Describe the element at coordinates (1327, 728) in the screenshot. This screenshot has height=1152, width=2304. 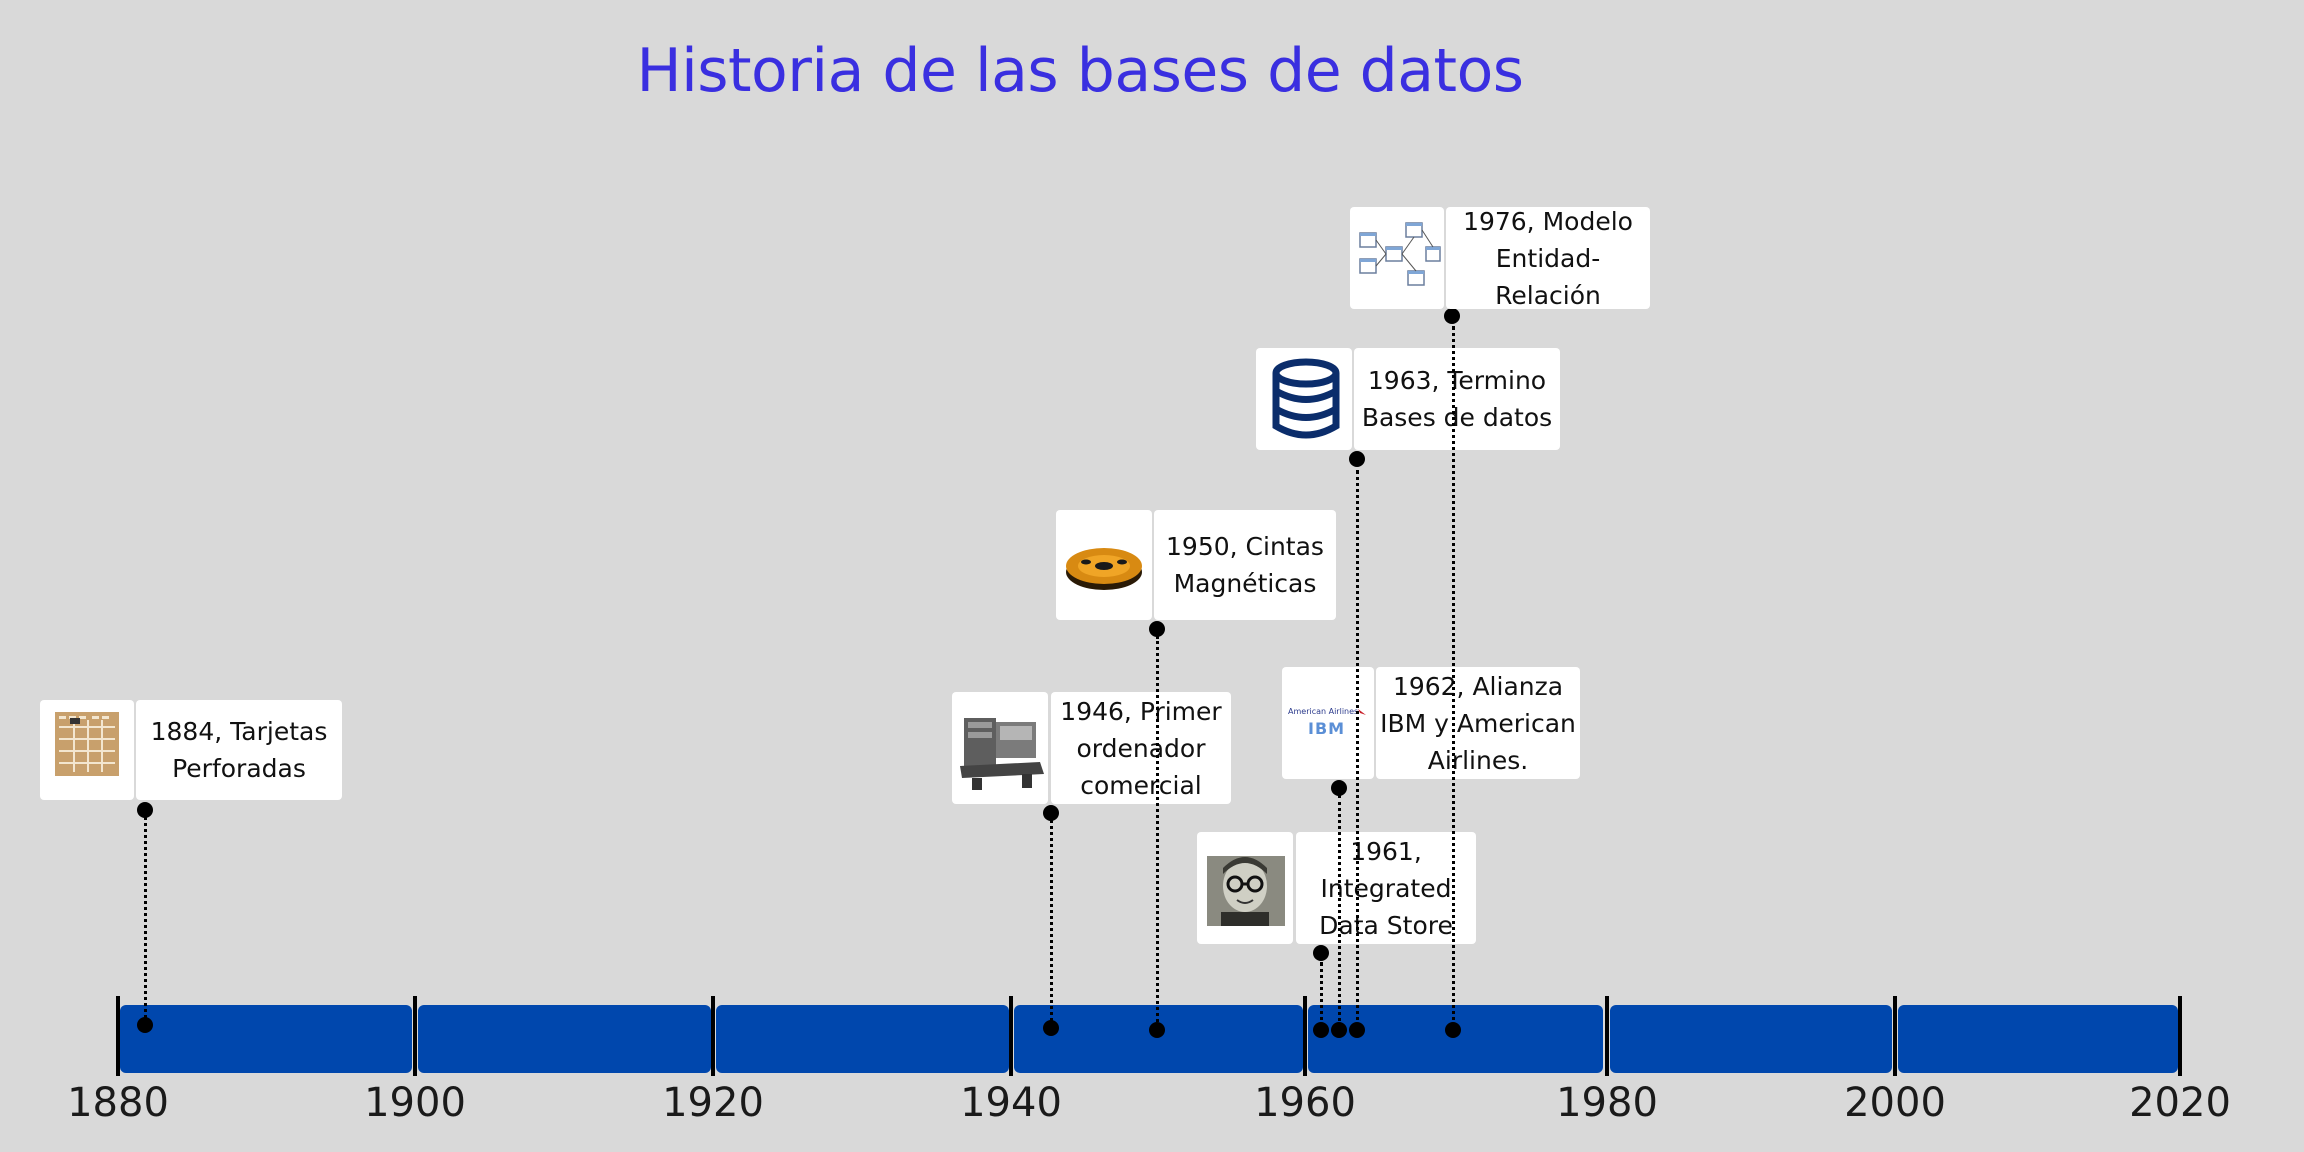
I see `ibm-logo-text: IBM` at that location.